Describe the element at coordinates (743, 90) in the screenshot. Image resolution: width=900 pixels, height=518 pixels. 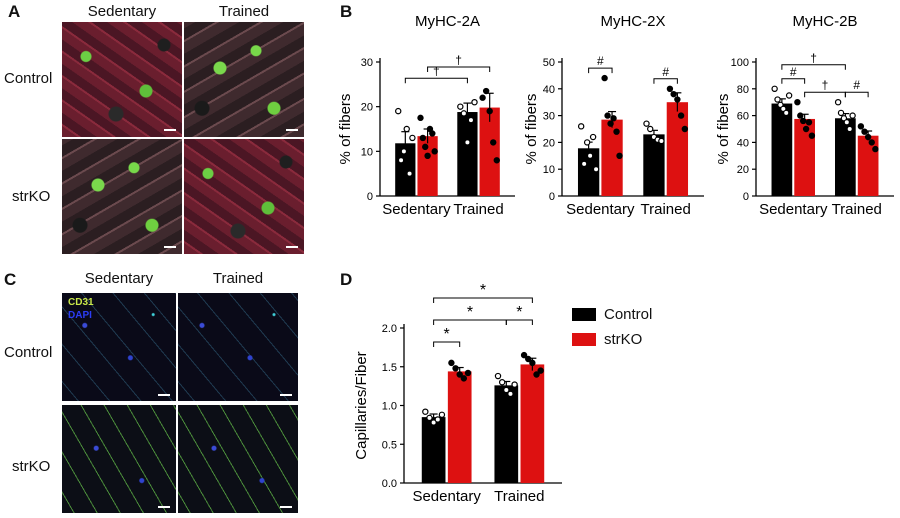
I see `y-tick-label: 80` at that location.